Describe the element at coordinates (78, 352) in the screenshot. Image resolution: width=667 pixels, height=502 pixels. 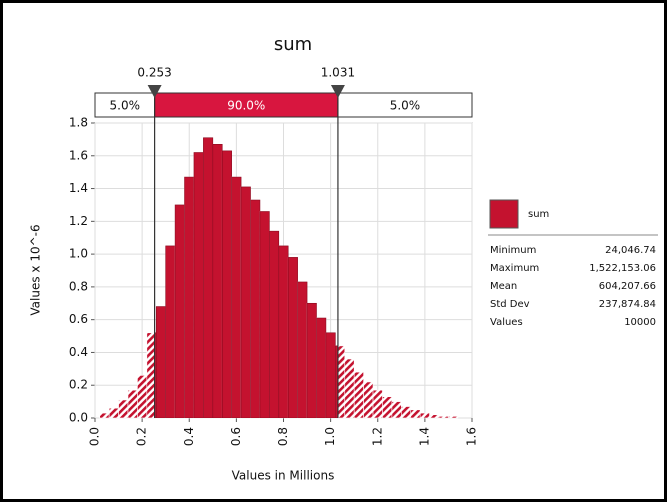
I see `y-tick-label: 0.4` at that location.